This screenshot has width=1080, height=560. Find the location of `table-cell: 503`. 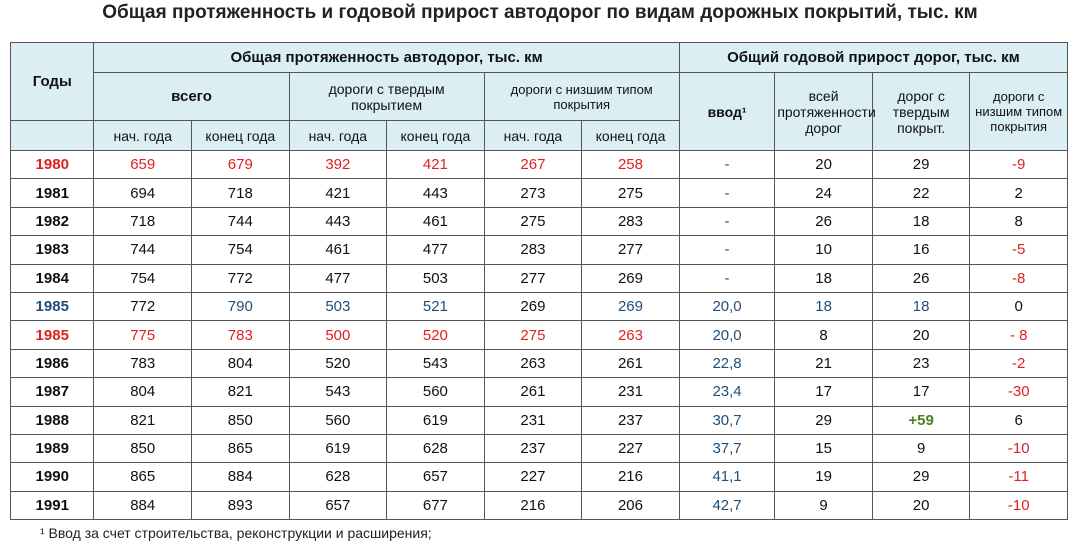

table-cell: 503 is located at coordinates (435, 278).